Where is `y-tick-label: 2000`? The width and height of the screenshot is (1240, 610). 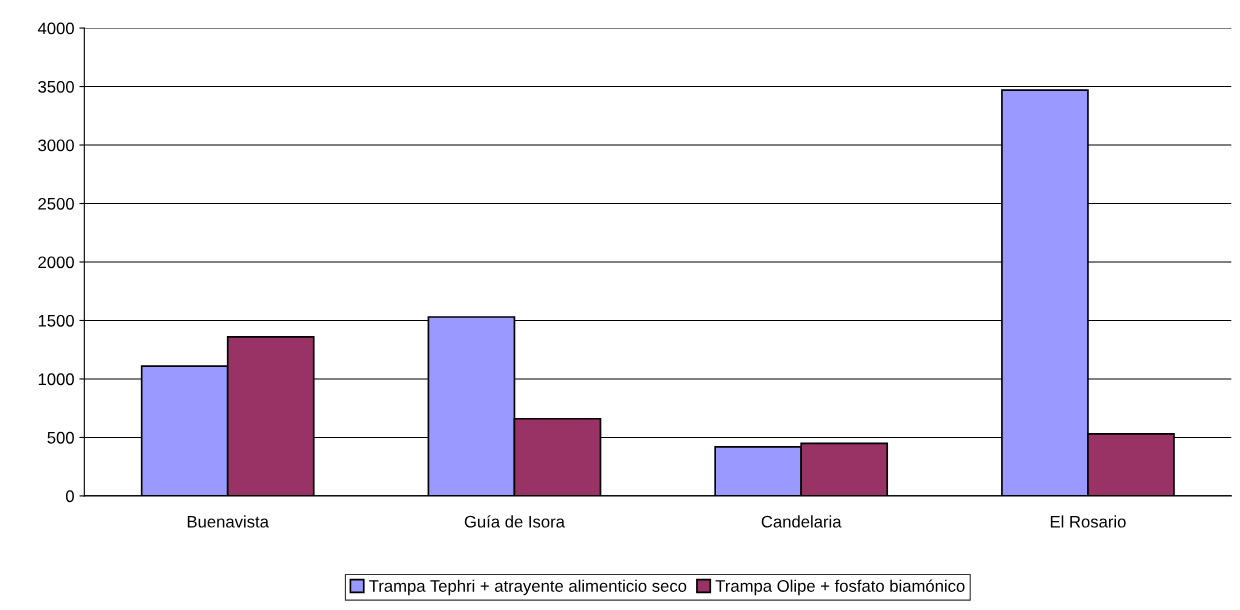 y-tick-label: 2000 is located at coordinates (56, 262).